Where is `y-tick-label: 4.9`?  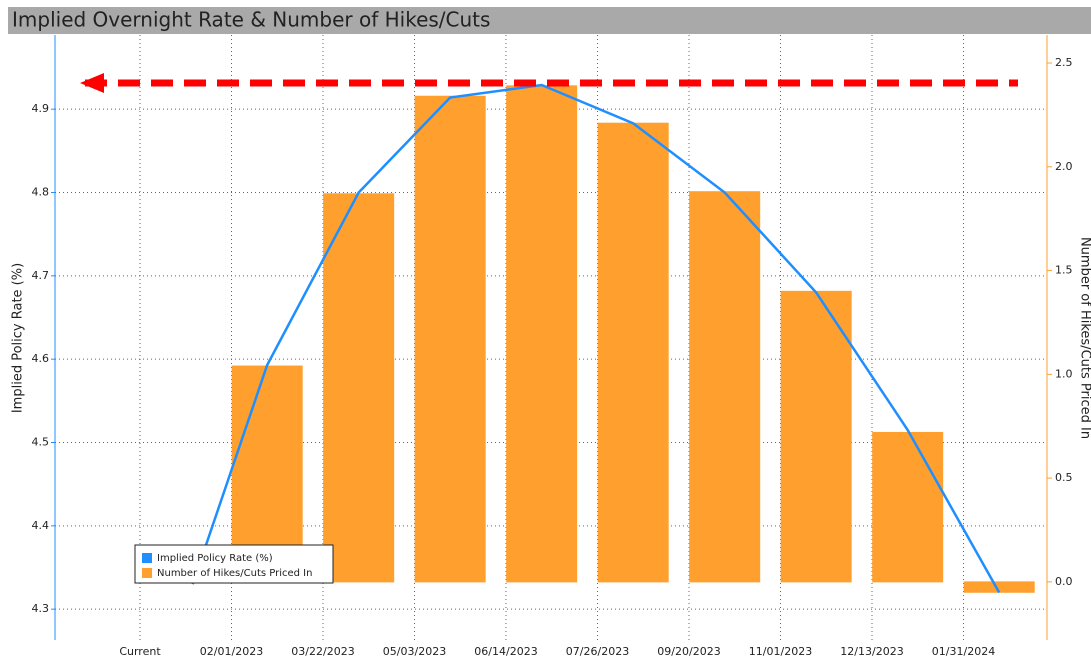
y-tick-label: 4.9 is located at coordinates (41, 108).